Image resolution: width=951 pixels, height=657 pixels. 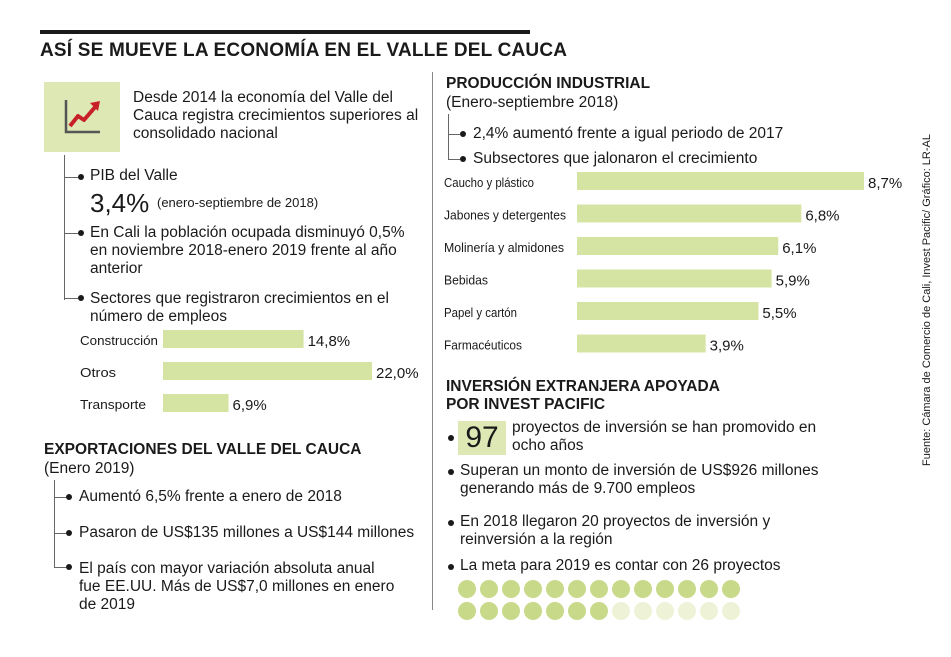 What do you see at coordinates (64, 227) in the screenshot?
I see `left-tree-line` at bounding box center [64, 227].